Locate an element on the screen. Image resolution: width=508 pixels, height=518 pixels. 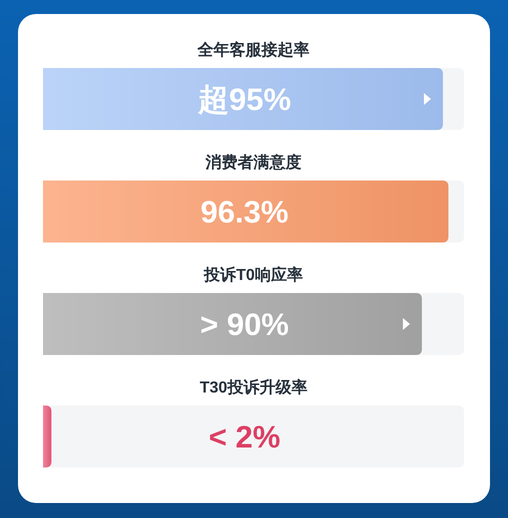
y-tick-label: 投诉T0响应率 is located at coordinates (253, 274).